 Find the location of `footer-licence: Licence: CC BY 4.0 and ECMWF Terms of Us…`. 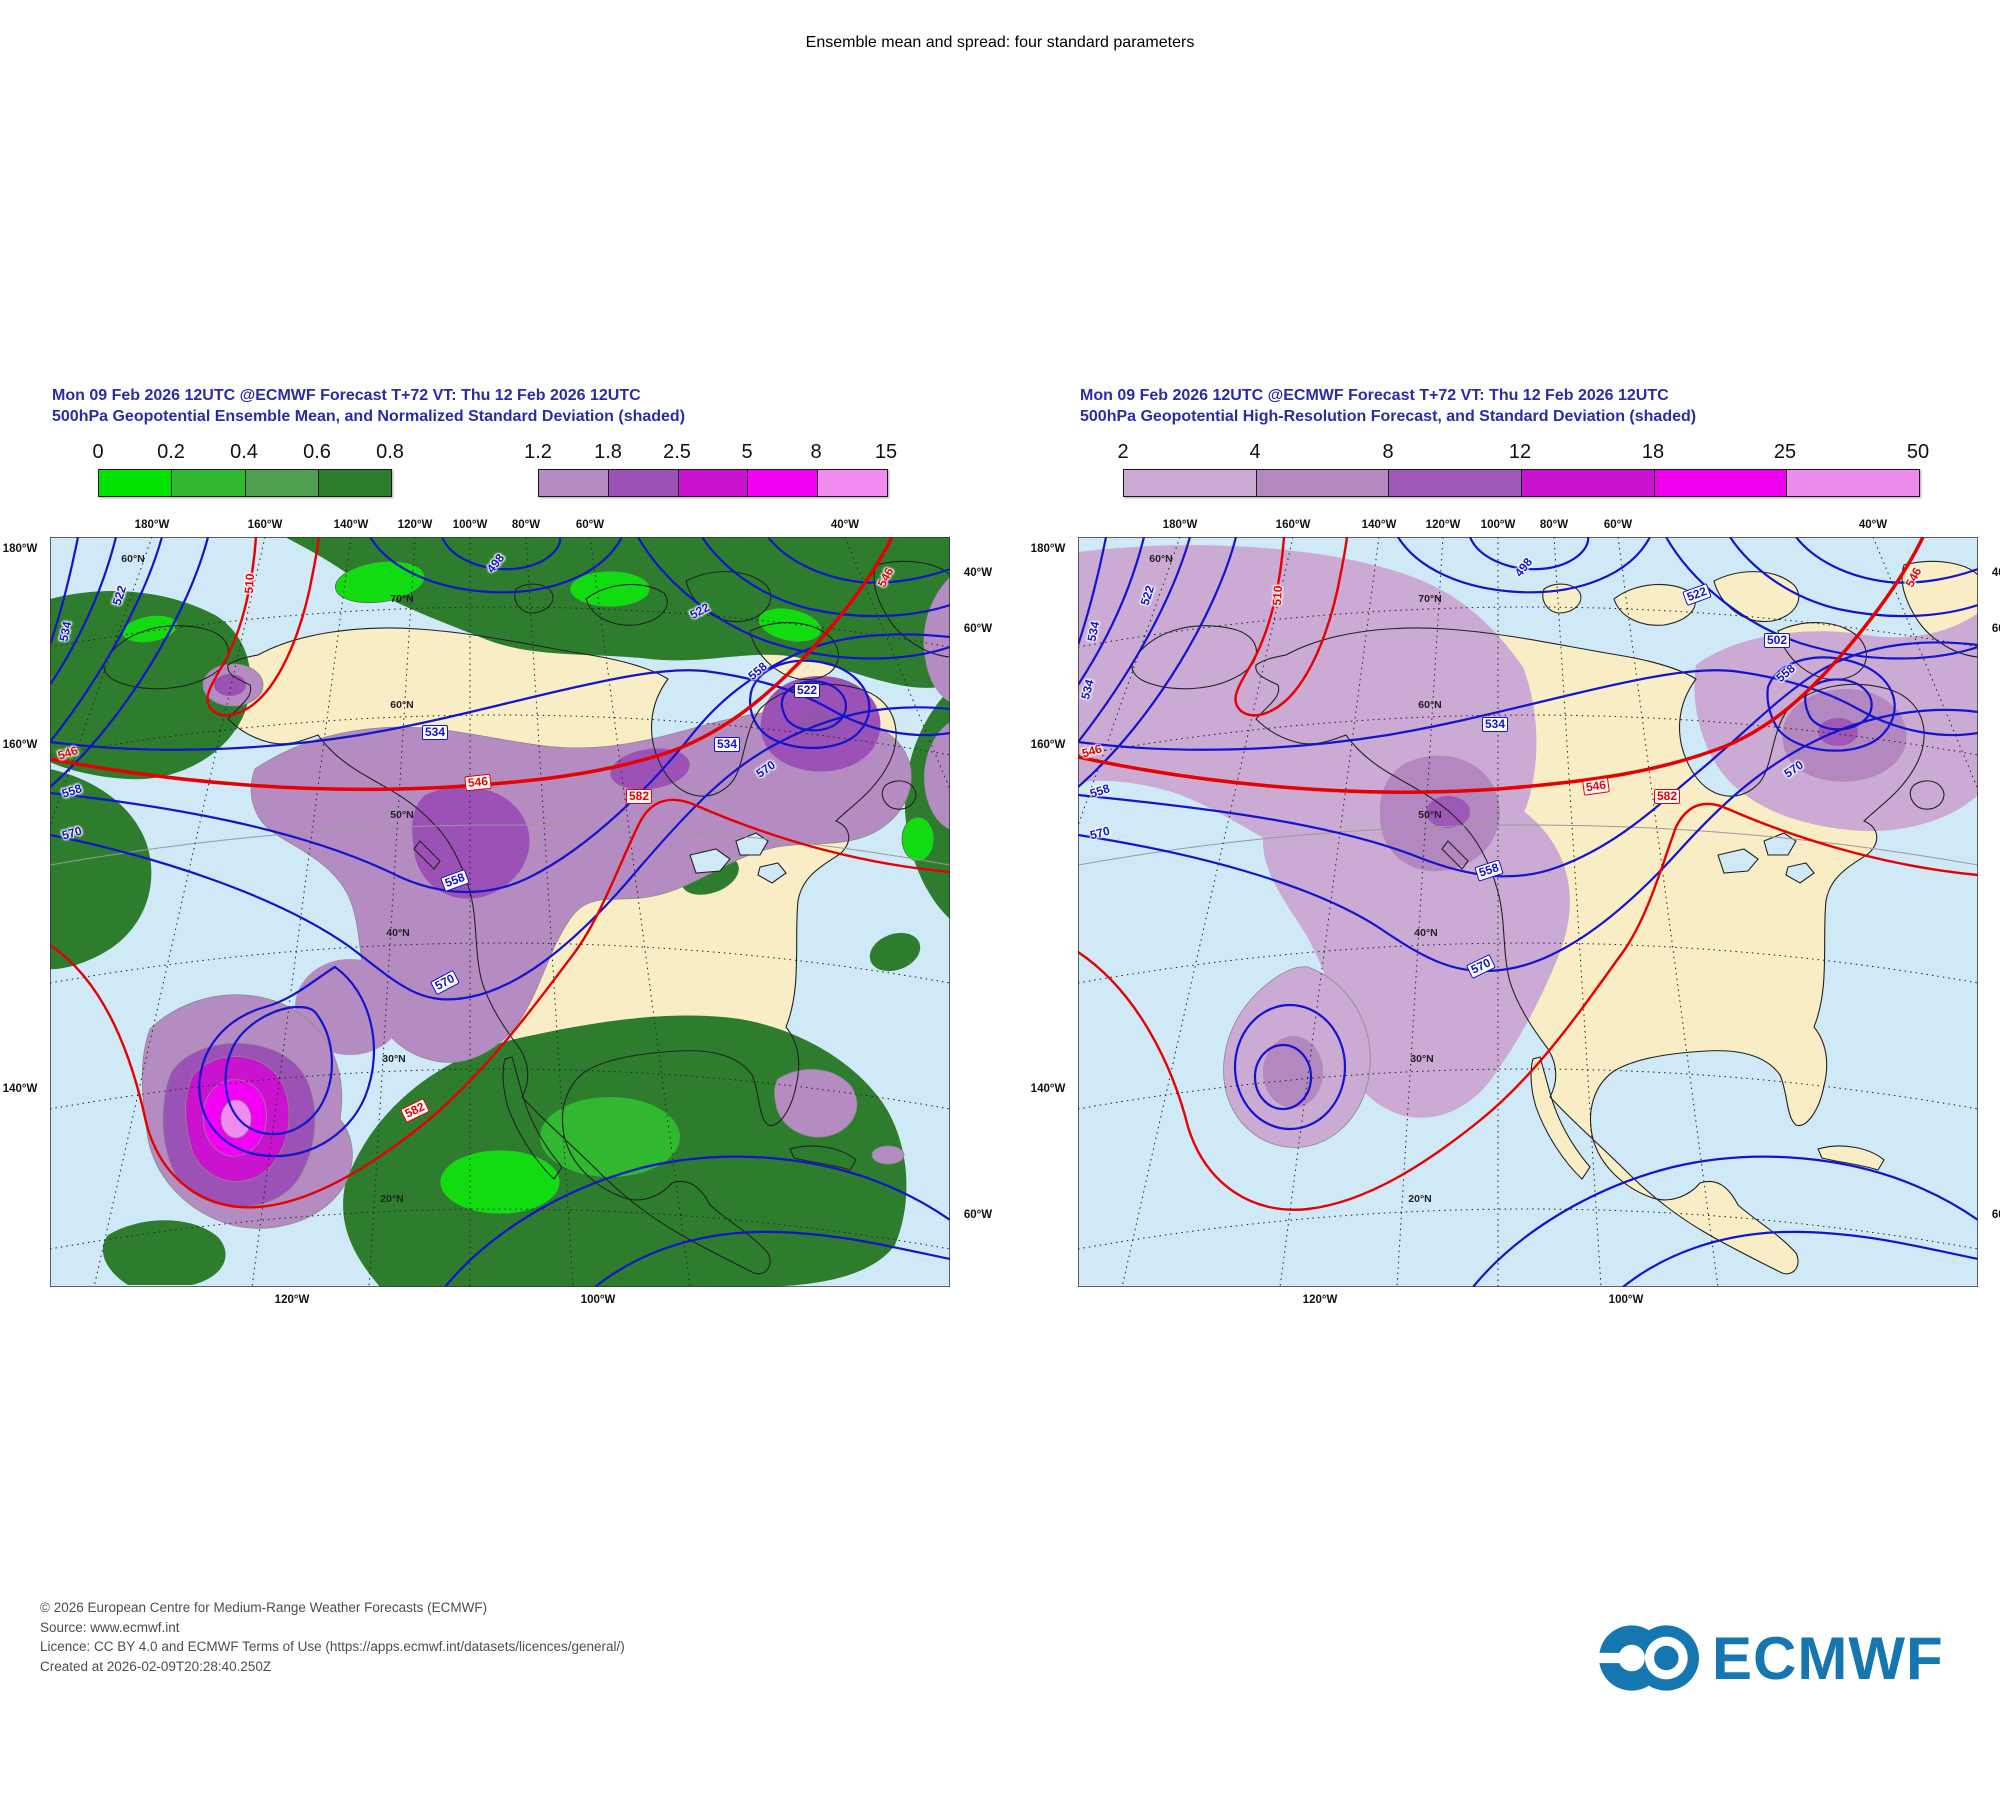

footer-licence: Licence: CC BY 4.0 and ECMWF Terms of Us… is located at coordinates (332, 1647).